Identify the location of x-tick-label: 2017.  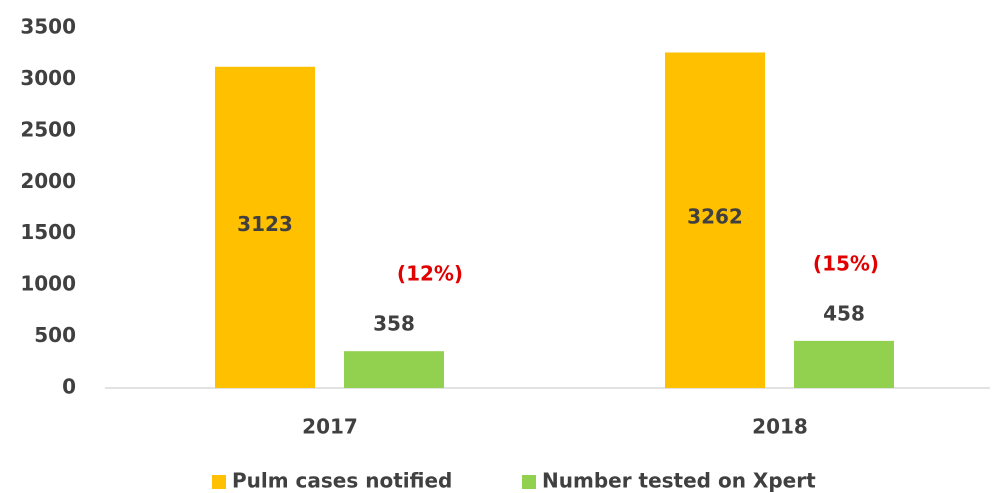
(330, 427).